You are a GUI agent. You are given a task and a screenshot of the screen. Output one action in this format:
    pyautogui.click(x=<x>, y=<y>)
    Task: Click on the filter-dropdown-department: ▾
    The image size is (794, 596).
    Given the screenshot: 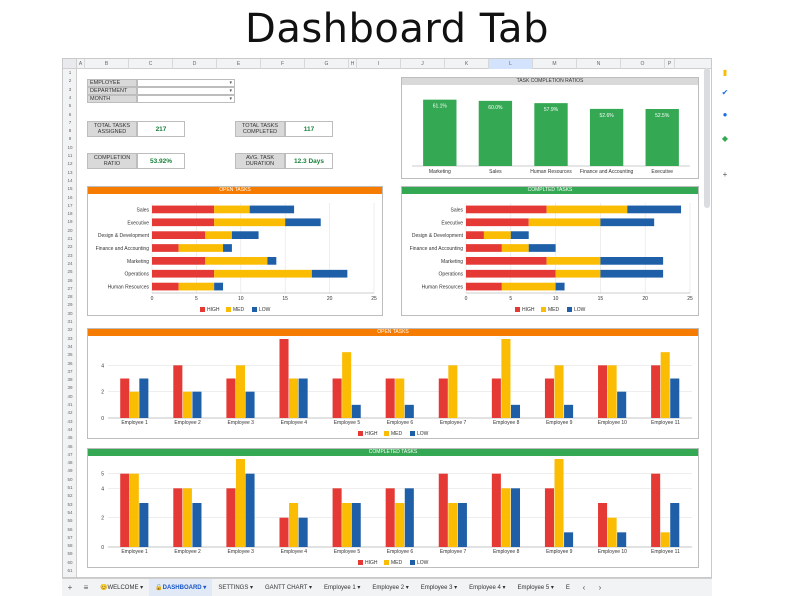 What is the action you would take?
    pyautogui.click(x=186, y=91)
    